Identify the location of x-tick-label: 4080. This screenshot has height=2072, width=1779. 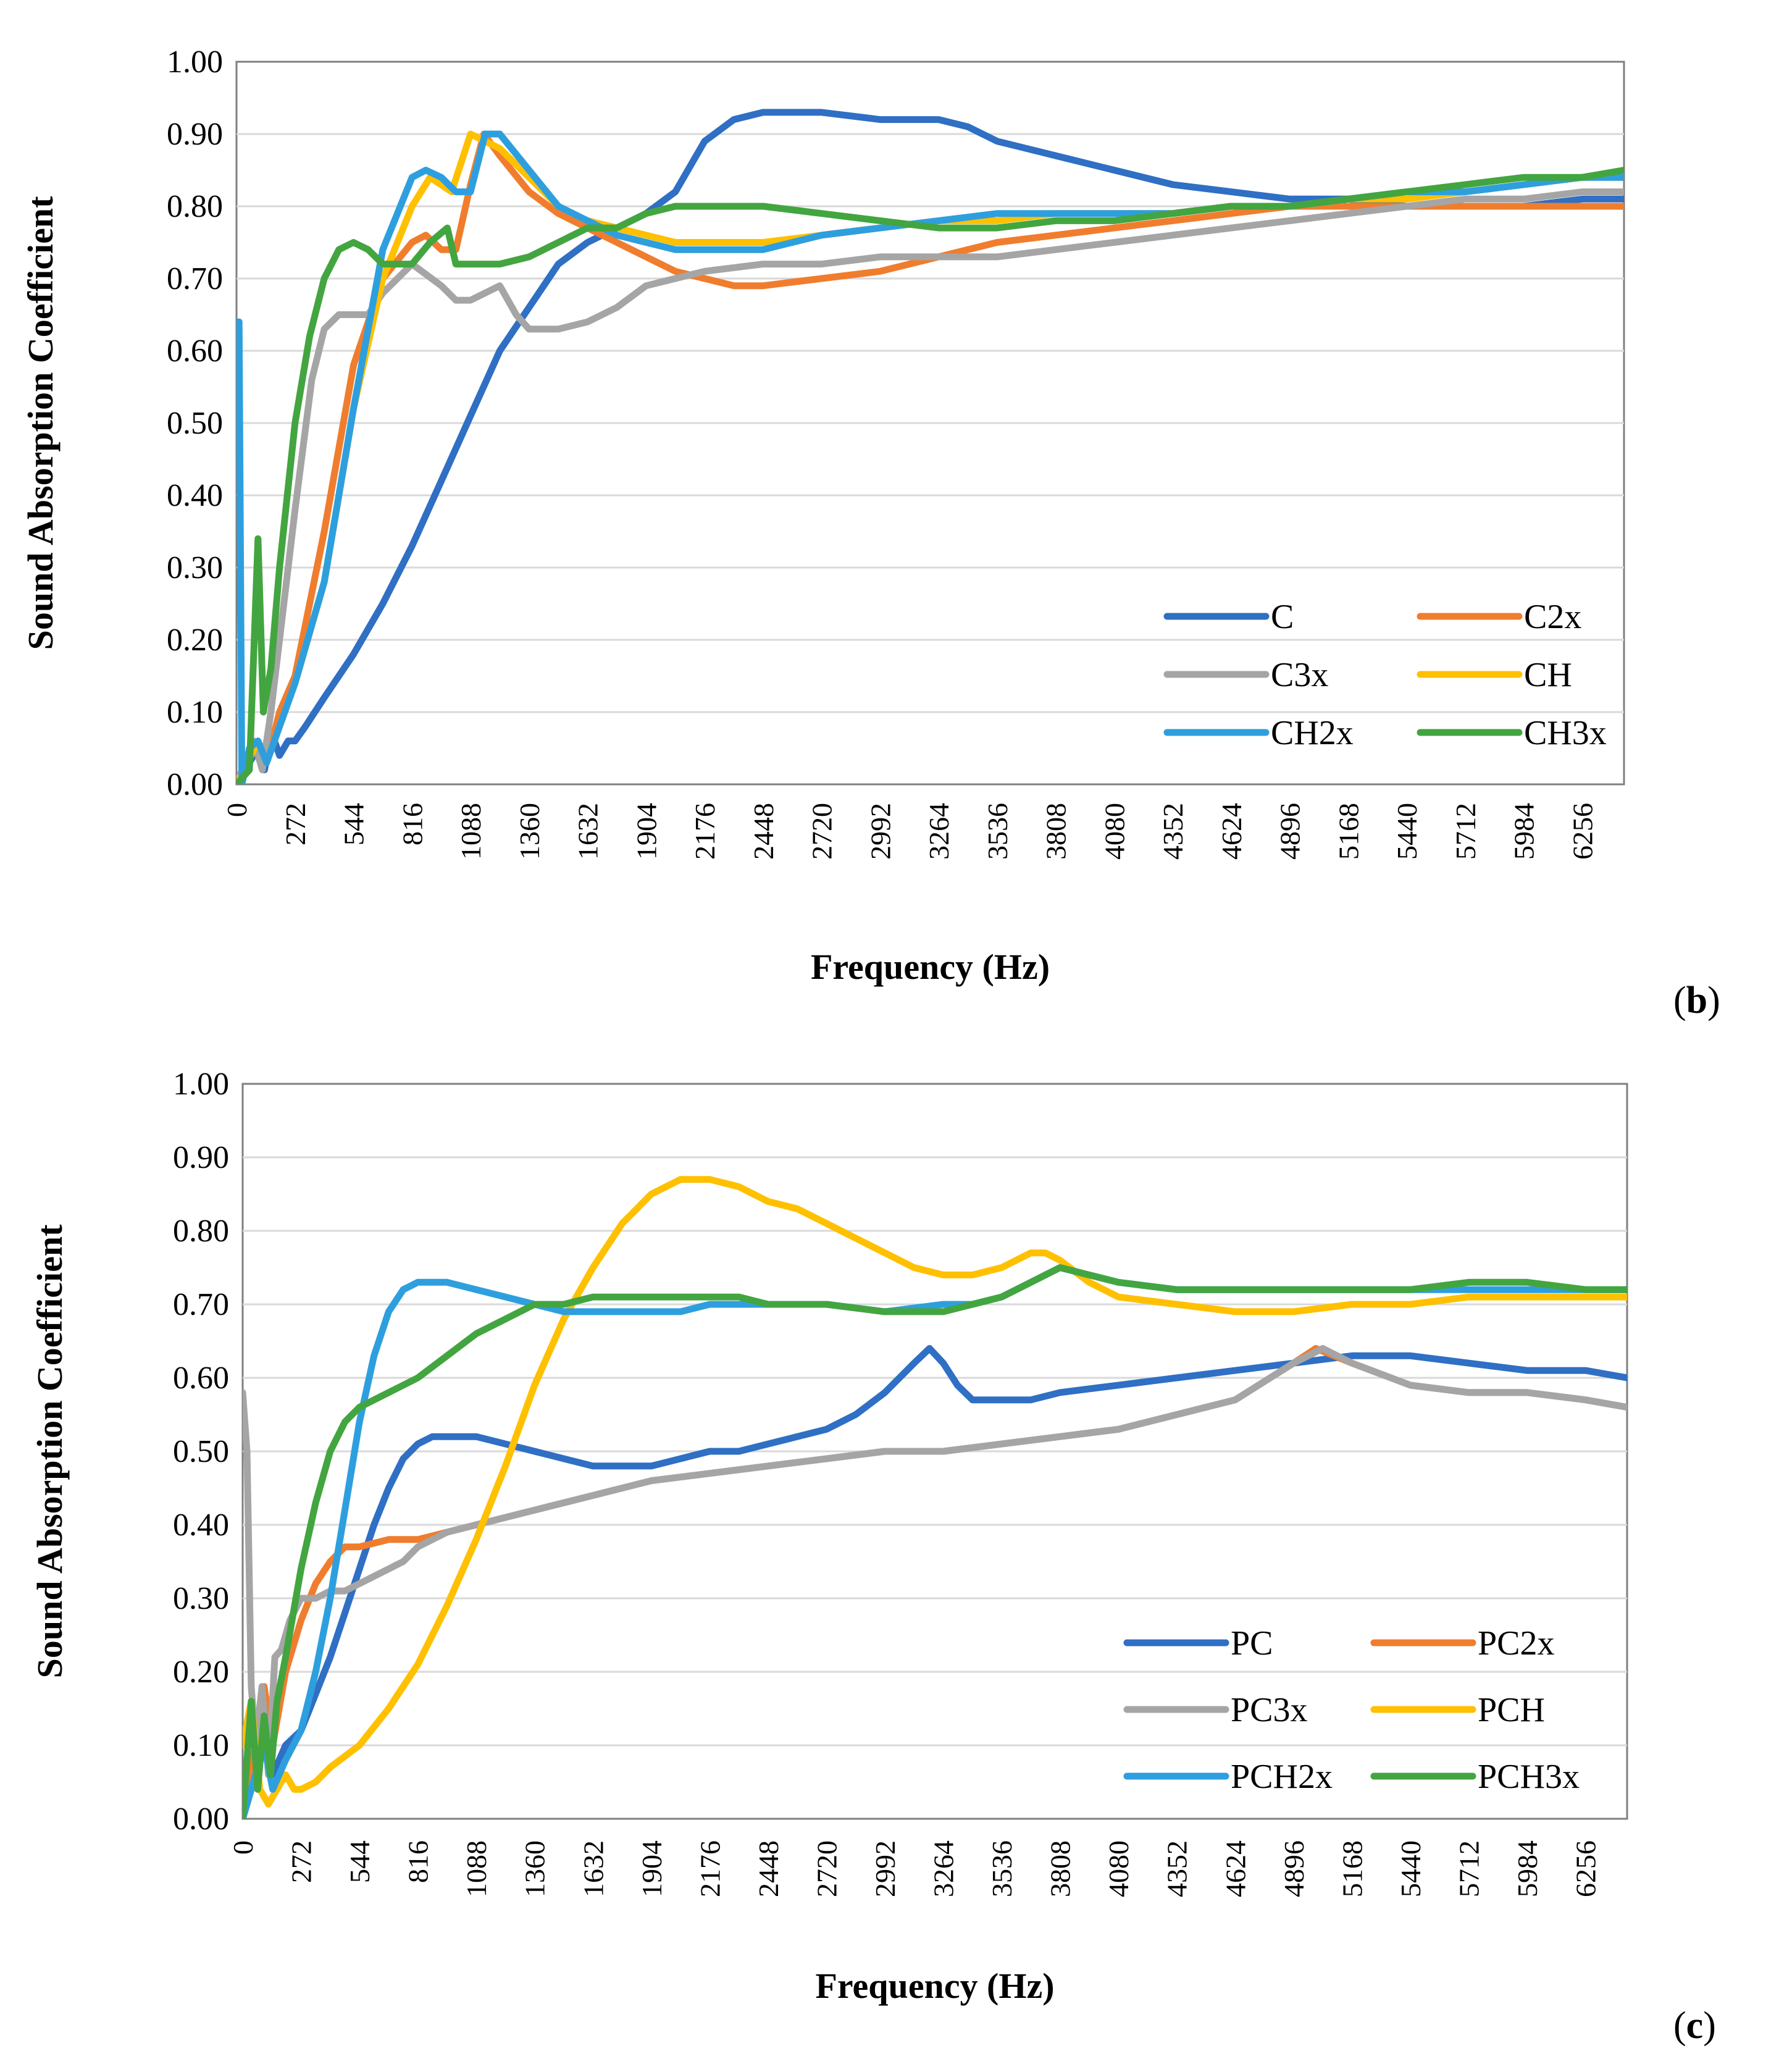
(1118, 1868).